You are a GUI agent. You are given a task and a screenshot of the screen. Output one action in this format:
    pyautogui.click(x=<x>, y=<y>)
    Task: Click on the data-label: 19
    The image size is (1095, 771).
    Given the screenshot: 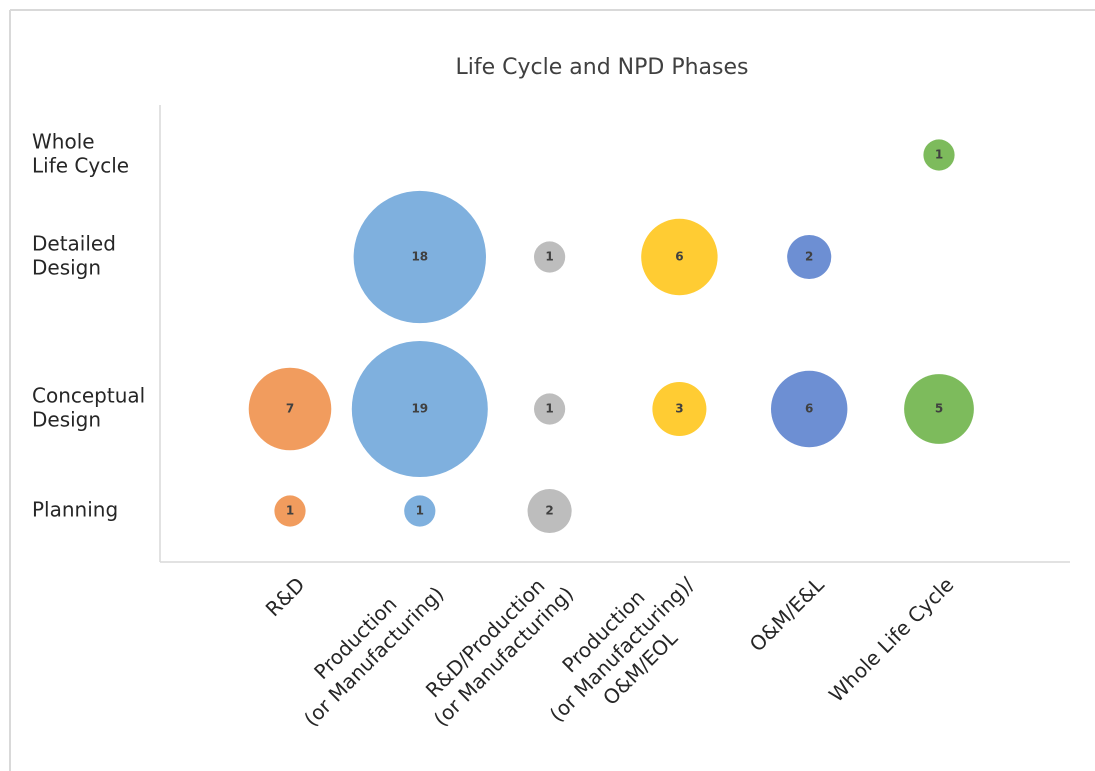 What is the action you would take?
    pyautogui.click(x=419, y=409)
    